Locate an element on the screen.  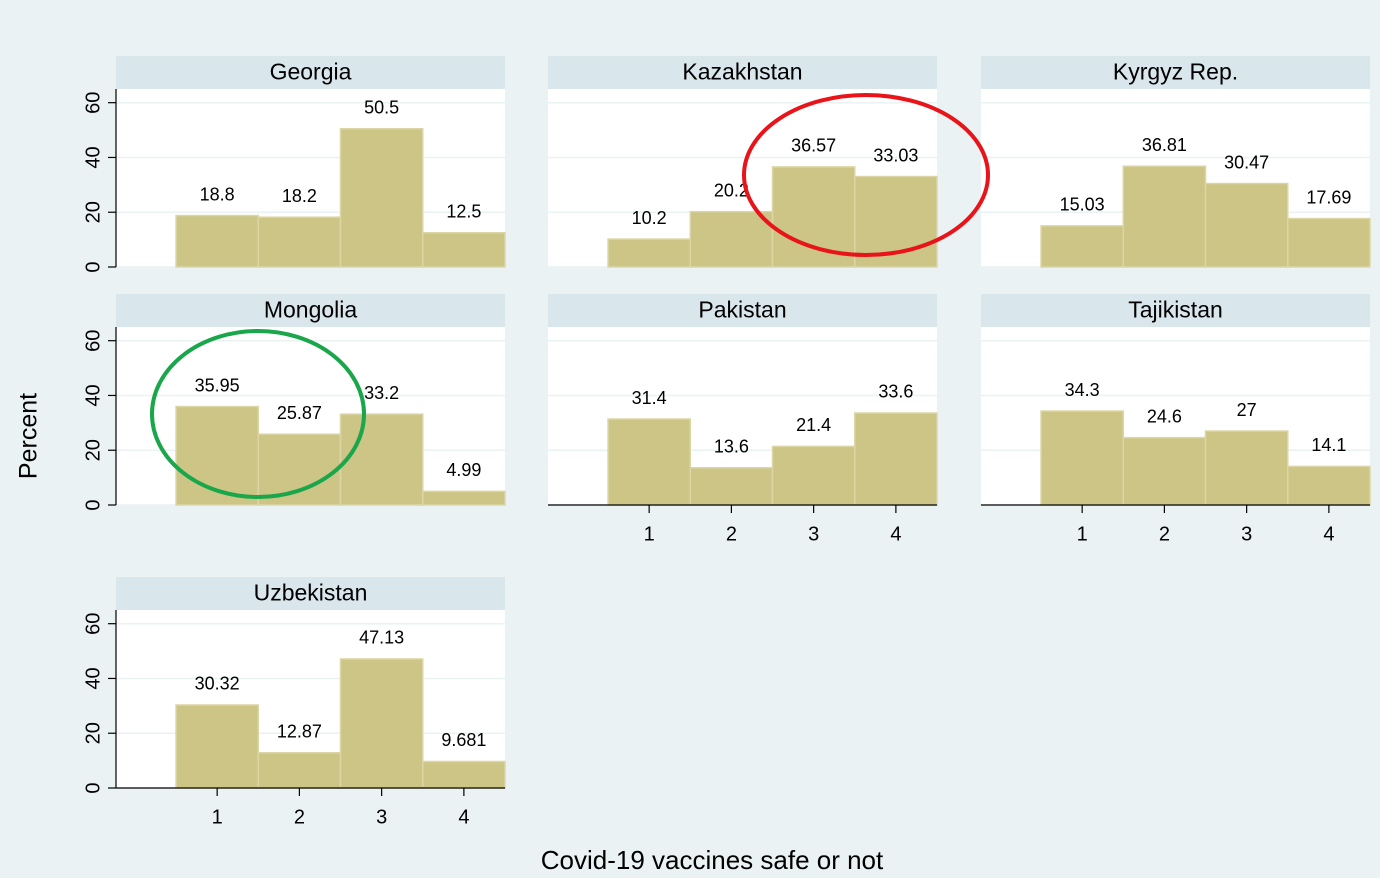
value-label: 36.81 is located at coordinates (1164, 145).